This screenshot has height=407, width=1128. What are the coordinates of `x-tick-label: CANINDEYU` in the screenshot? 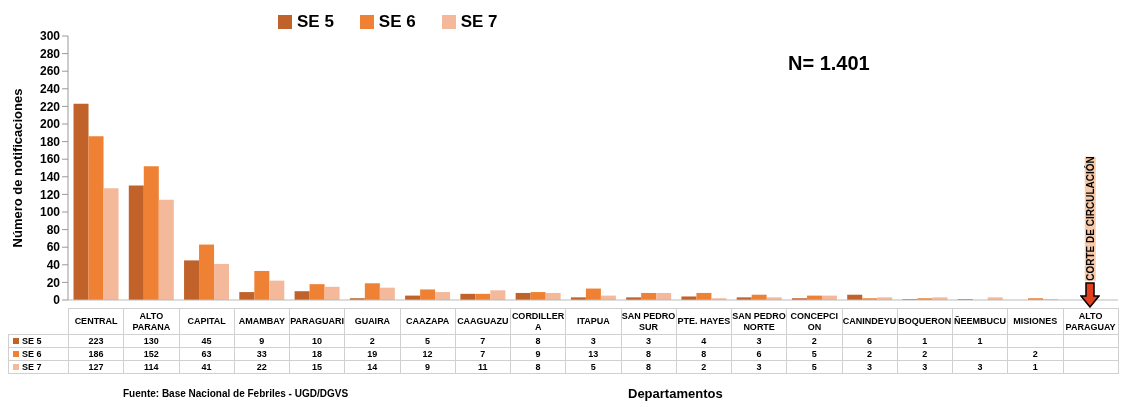 It's located at (870, 321).